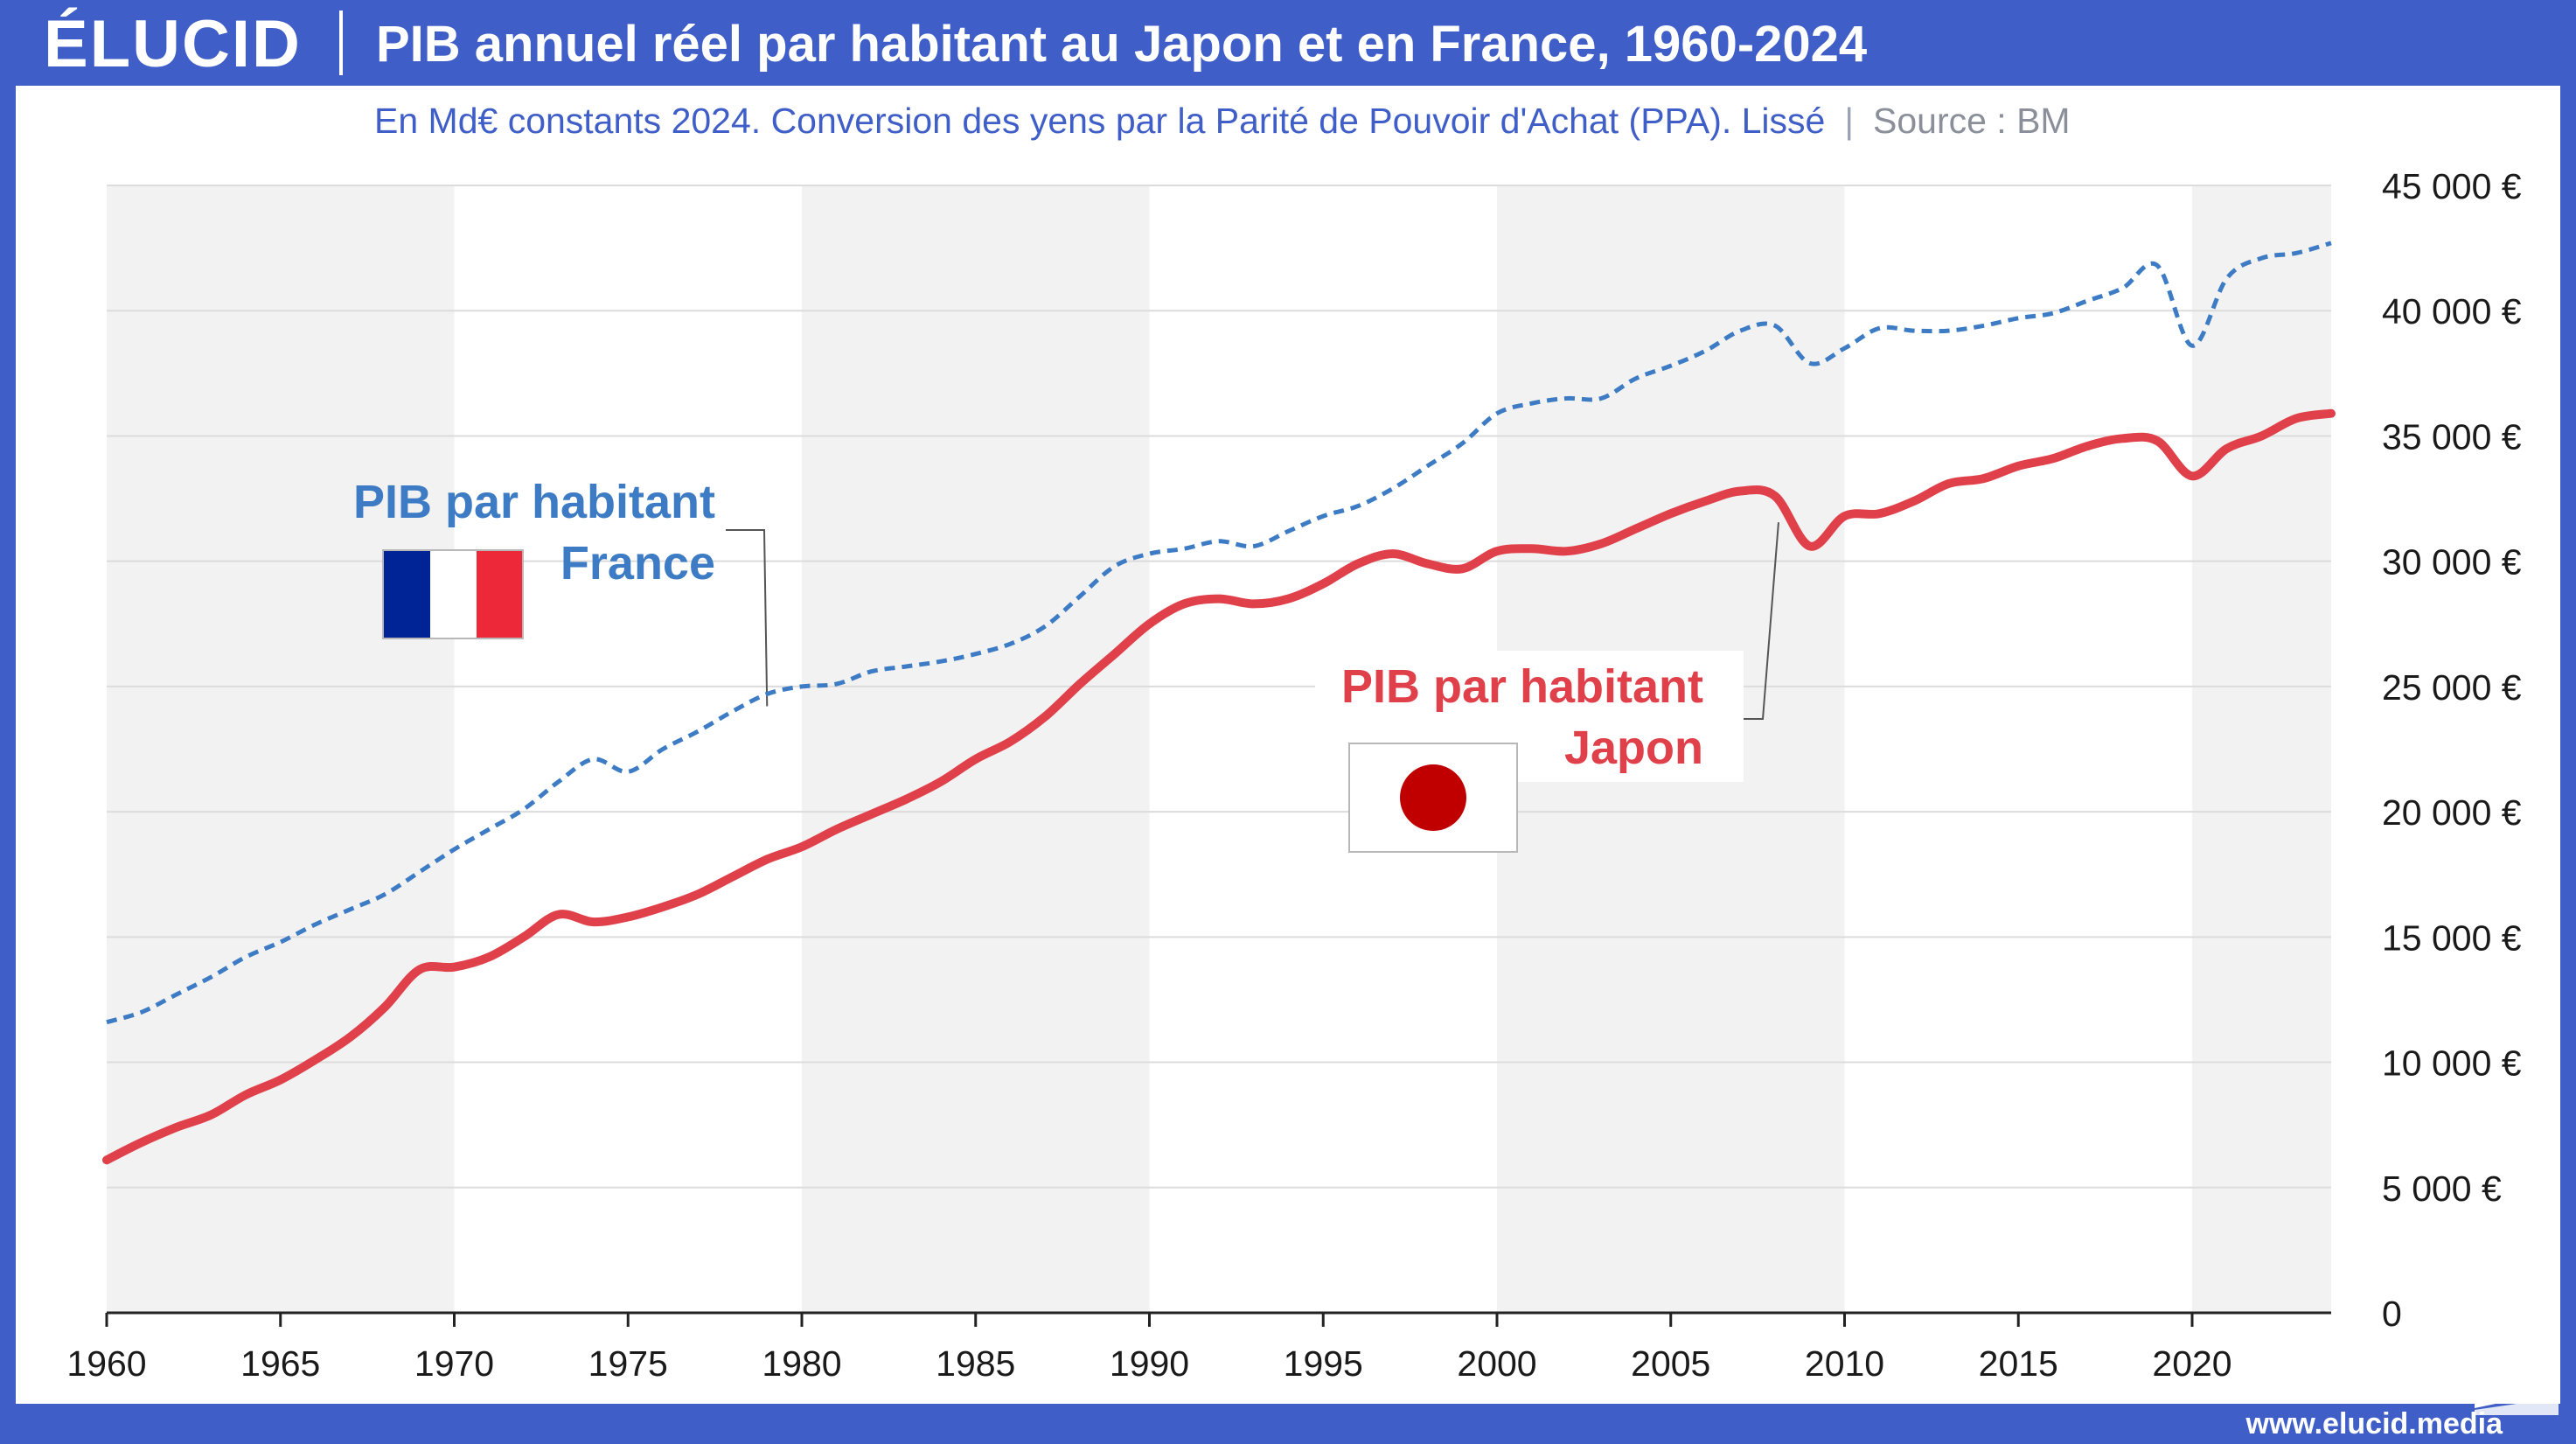 The image size is (2576, 1444). I want to click on header-divider, so click(341, 42).